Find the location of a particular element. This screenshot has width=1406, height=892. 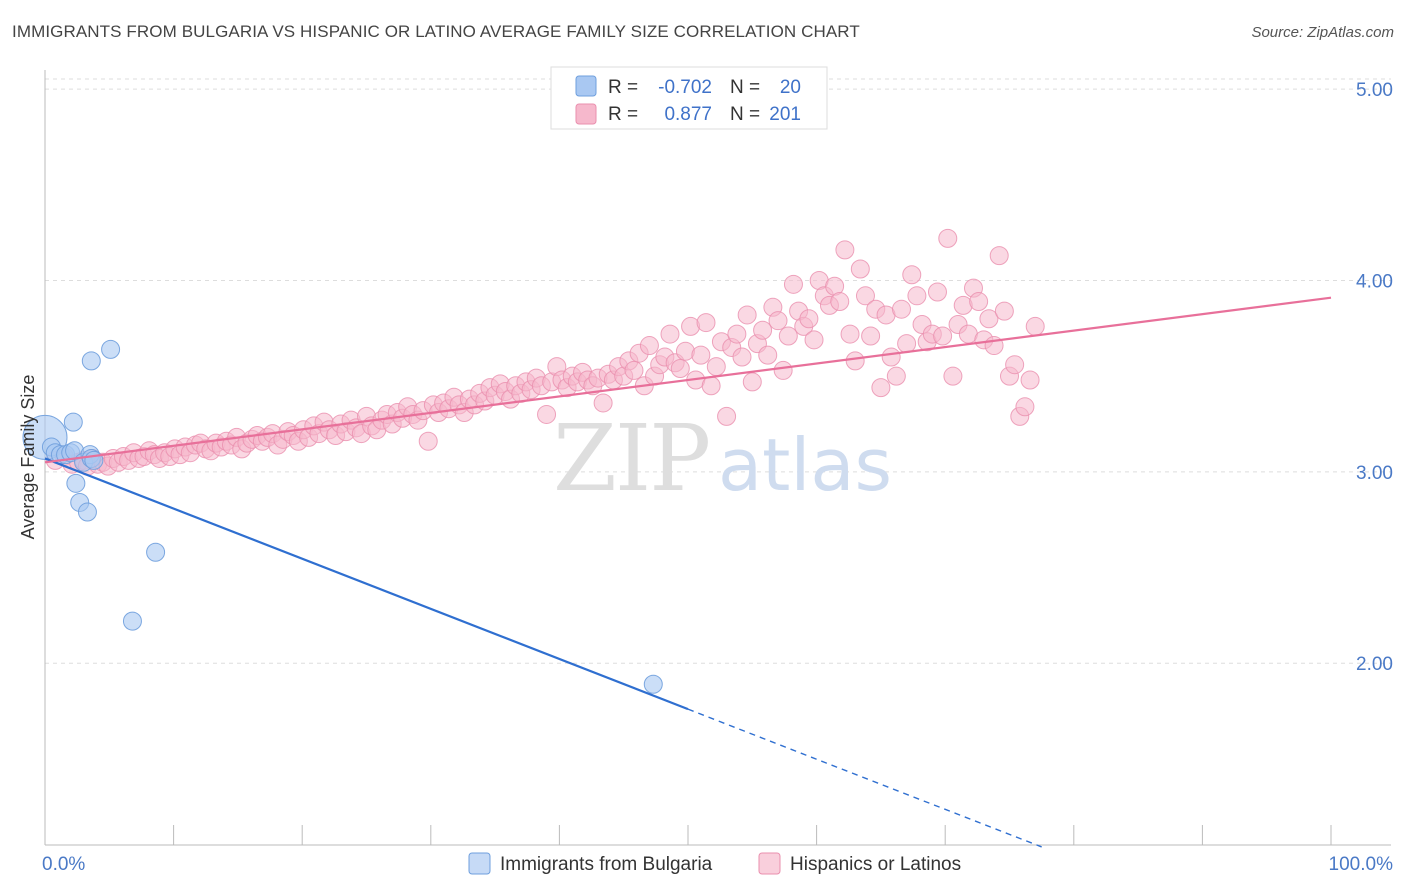

legend-n-value: 20 is located at coordinates (790, 87).